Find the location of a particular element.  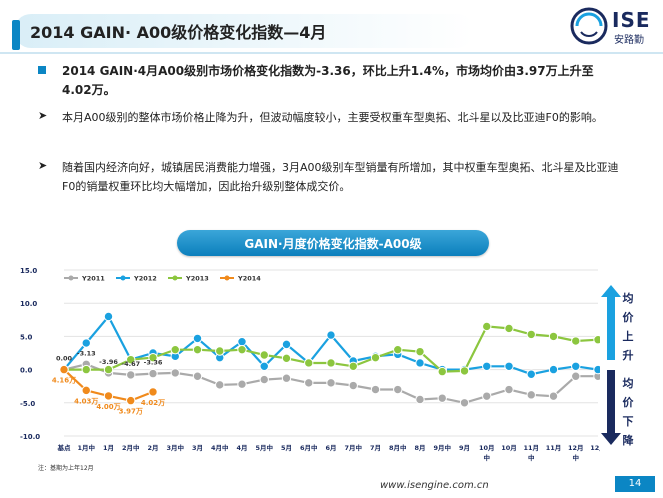

x-tick-label: 3月 is located at coordinates (197, 448).